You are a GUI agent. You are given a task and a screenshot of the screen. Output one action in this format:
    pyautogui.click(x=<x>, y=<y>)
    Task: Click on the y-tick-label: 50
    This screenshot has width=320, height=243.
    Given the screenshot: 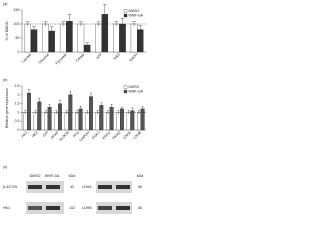 What is the action you would take?
    pyautogui.click(x=18, y=38)
    